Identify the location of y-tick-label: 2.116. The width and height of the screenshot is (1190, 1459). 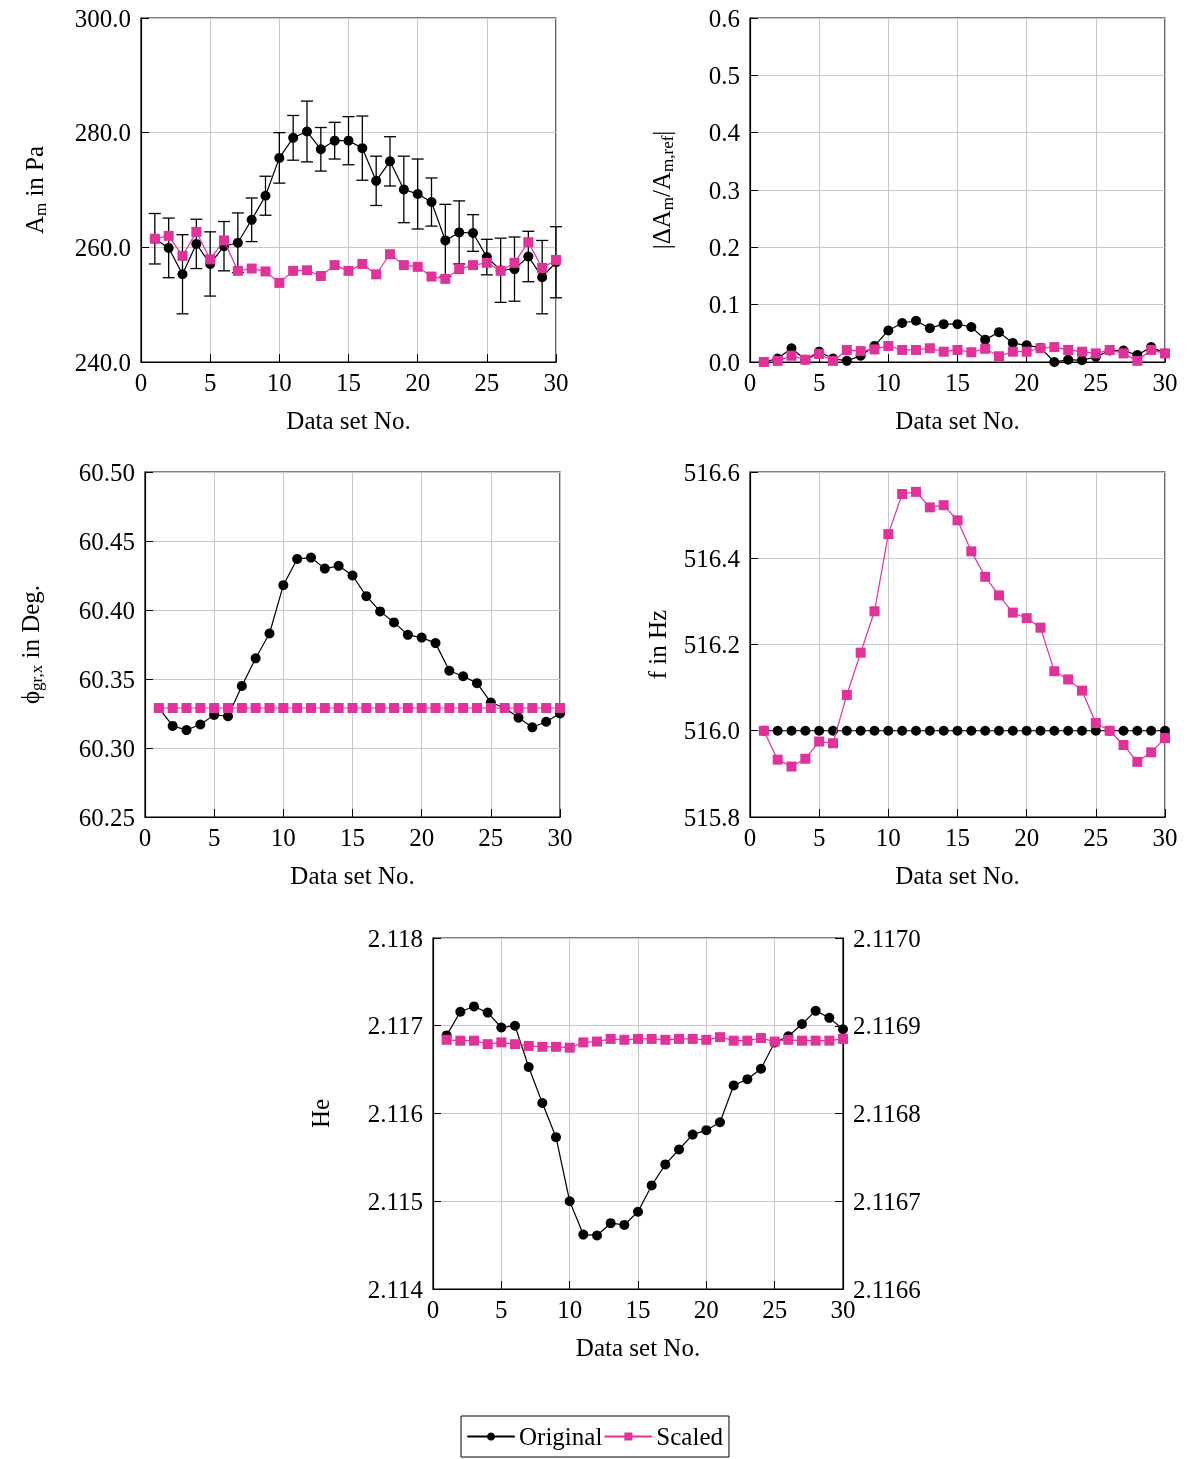
(395, 1113).